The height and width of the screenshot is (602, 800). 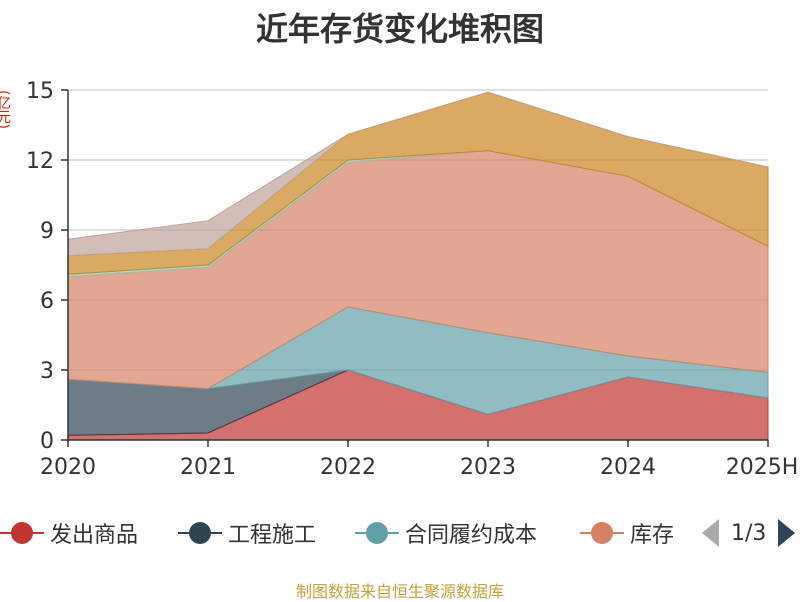 What do you see at coordinates (47, 301) in the screenshot?
I see `y-tick-label: 6` at bounding box center [47, 301].